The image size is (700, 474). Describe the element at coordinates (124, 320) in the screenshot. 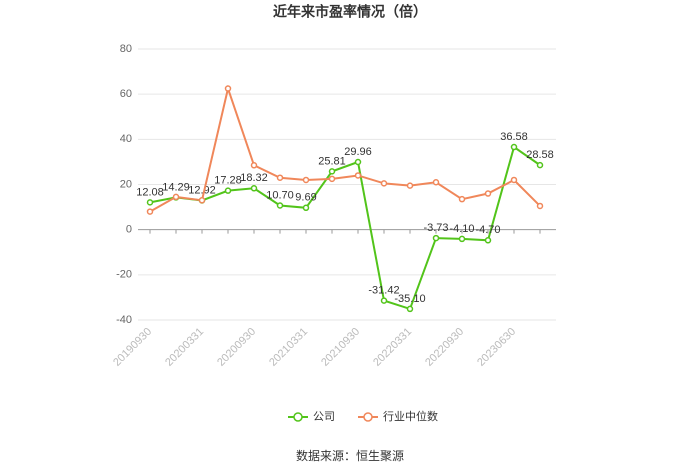

I see `y-tick-label: -40` at that location.